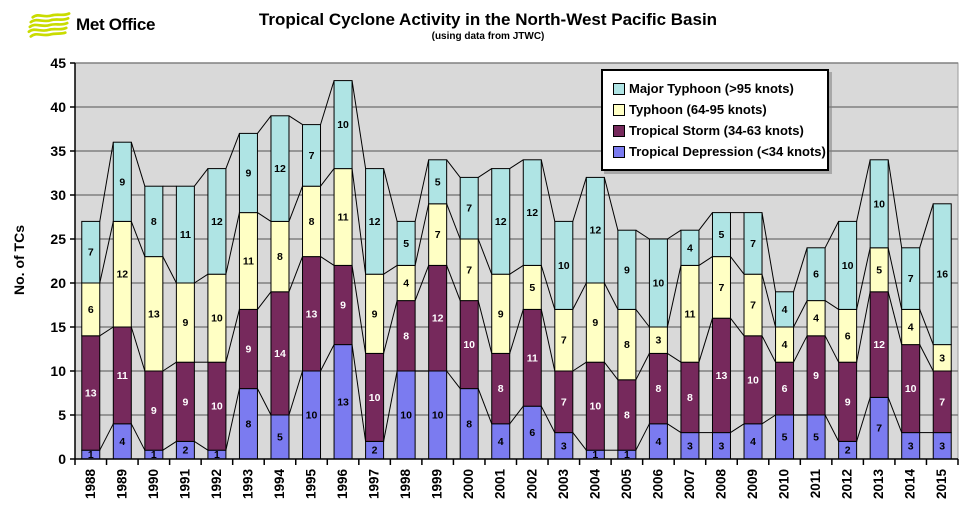 Image resolution: width=976 pixels, height=518 pixels. What do you see at coordinates (720, 484) in the screenshot?
I see `x-tick-label: 2008` at bounding box center [720, 484].